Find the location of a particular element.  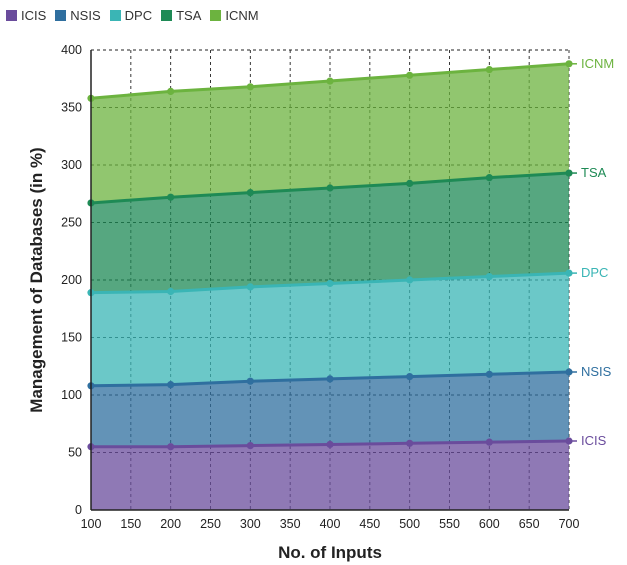

legend-label-icis: ICIS is located at coordinates (34, 15).